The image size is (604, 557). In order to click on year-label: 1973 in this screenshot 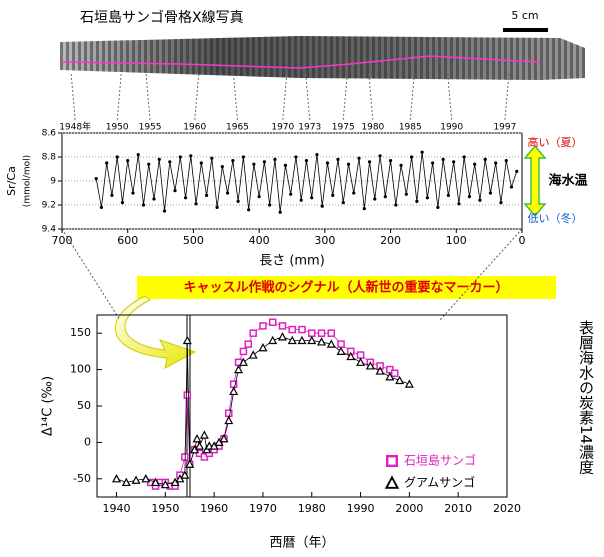, I will do `click(309, 128)`.